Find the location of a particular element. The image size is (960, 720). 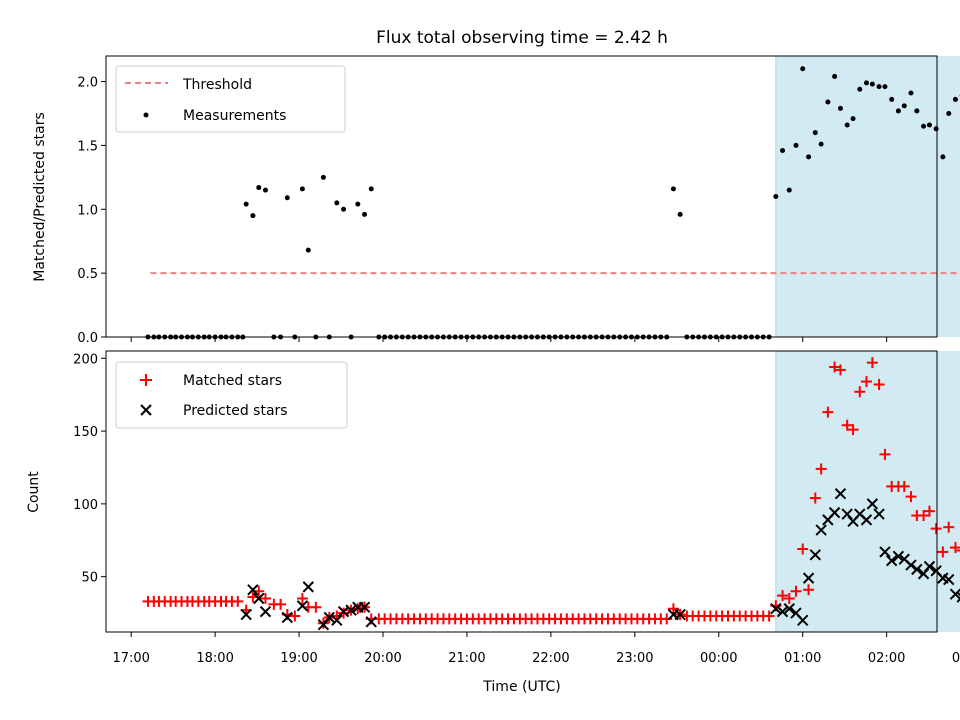

top-legend: Threshold Measurements is located at coordinates (230, 99).